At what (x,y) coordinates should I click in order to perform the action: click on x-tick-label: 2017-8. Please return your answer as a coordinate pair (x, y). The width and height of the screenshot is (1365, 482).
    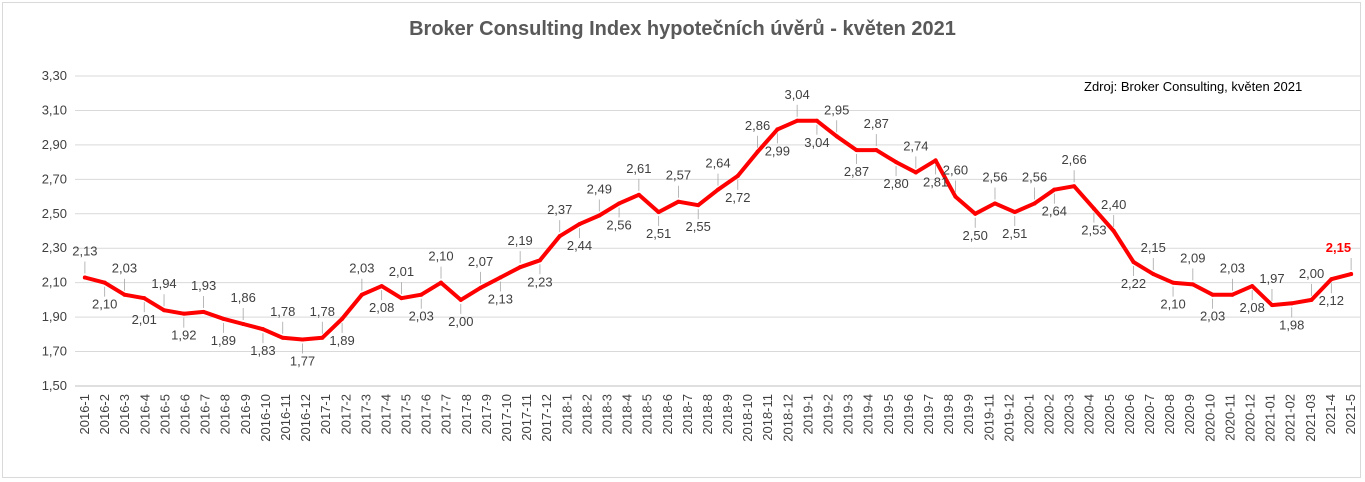
    Looking at the image, I should click on (466, 414).